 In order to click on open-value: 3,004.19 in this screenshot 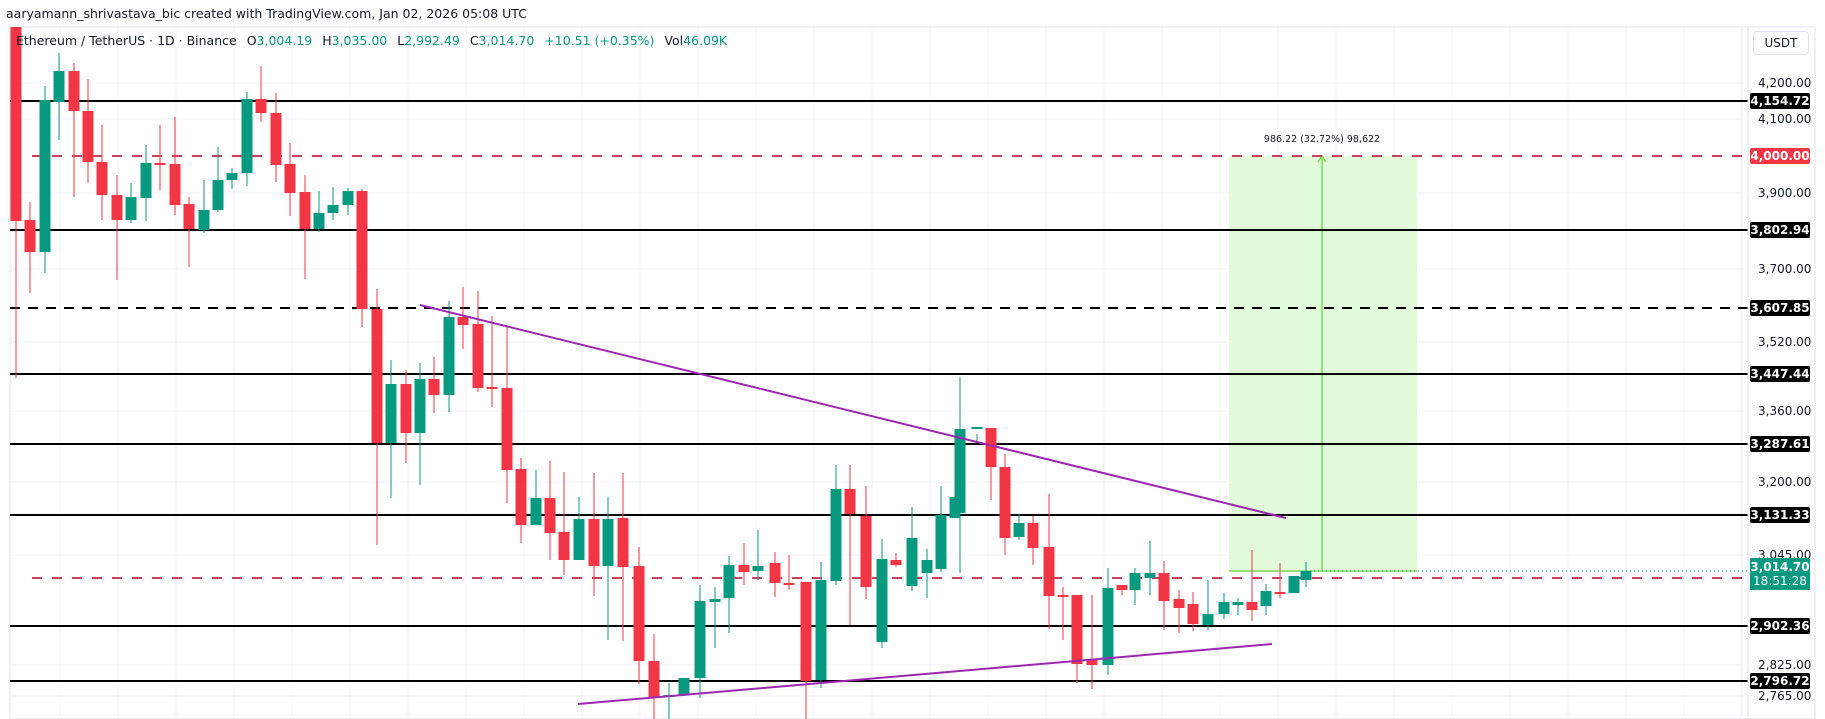, I will do `click(284, 40)`.